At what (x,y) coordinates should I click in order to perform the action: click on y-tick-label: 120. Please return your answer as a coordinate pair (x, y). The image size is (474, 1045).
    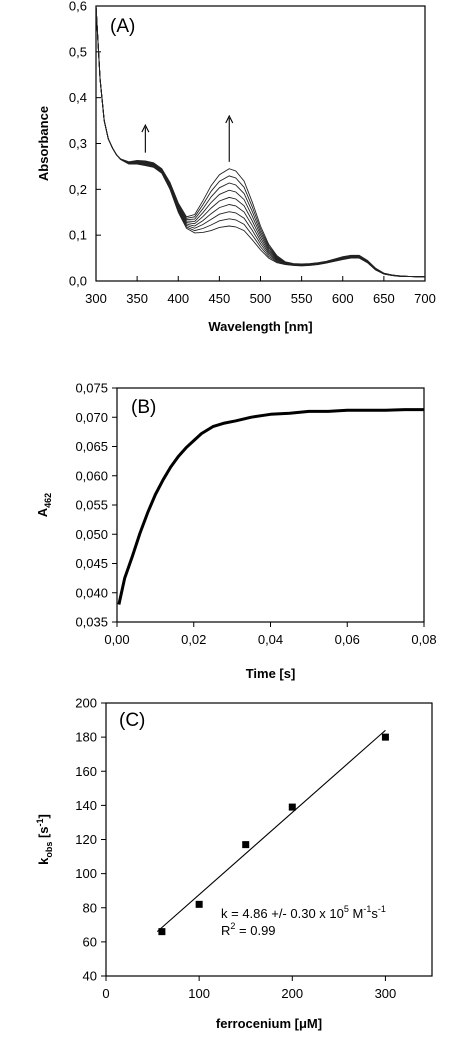
    Looking at the image, I should click on (86, 839).